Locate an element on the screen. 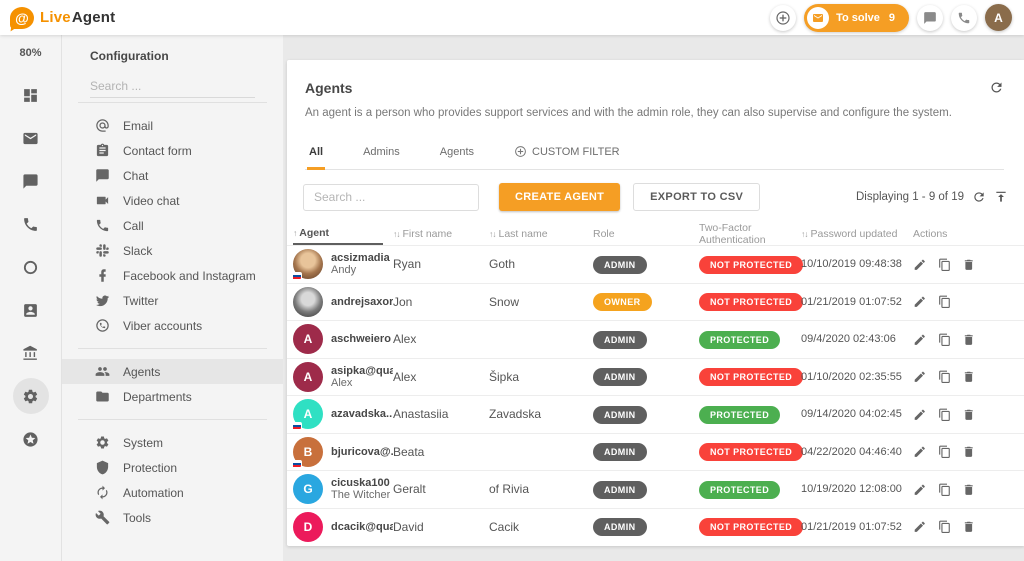  ring-icon is located at coordinates (30, 267).